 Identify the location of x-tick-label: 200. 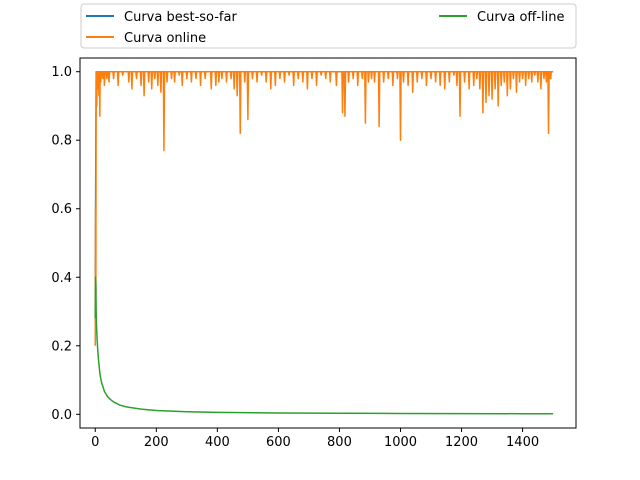
(156, 442).